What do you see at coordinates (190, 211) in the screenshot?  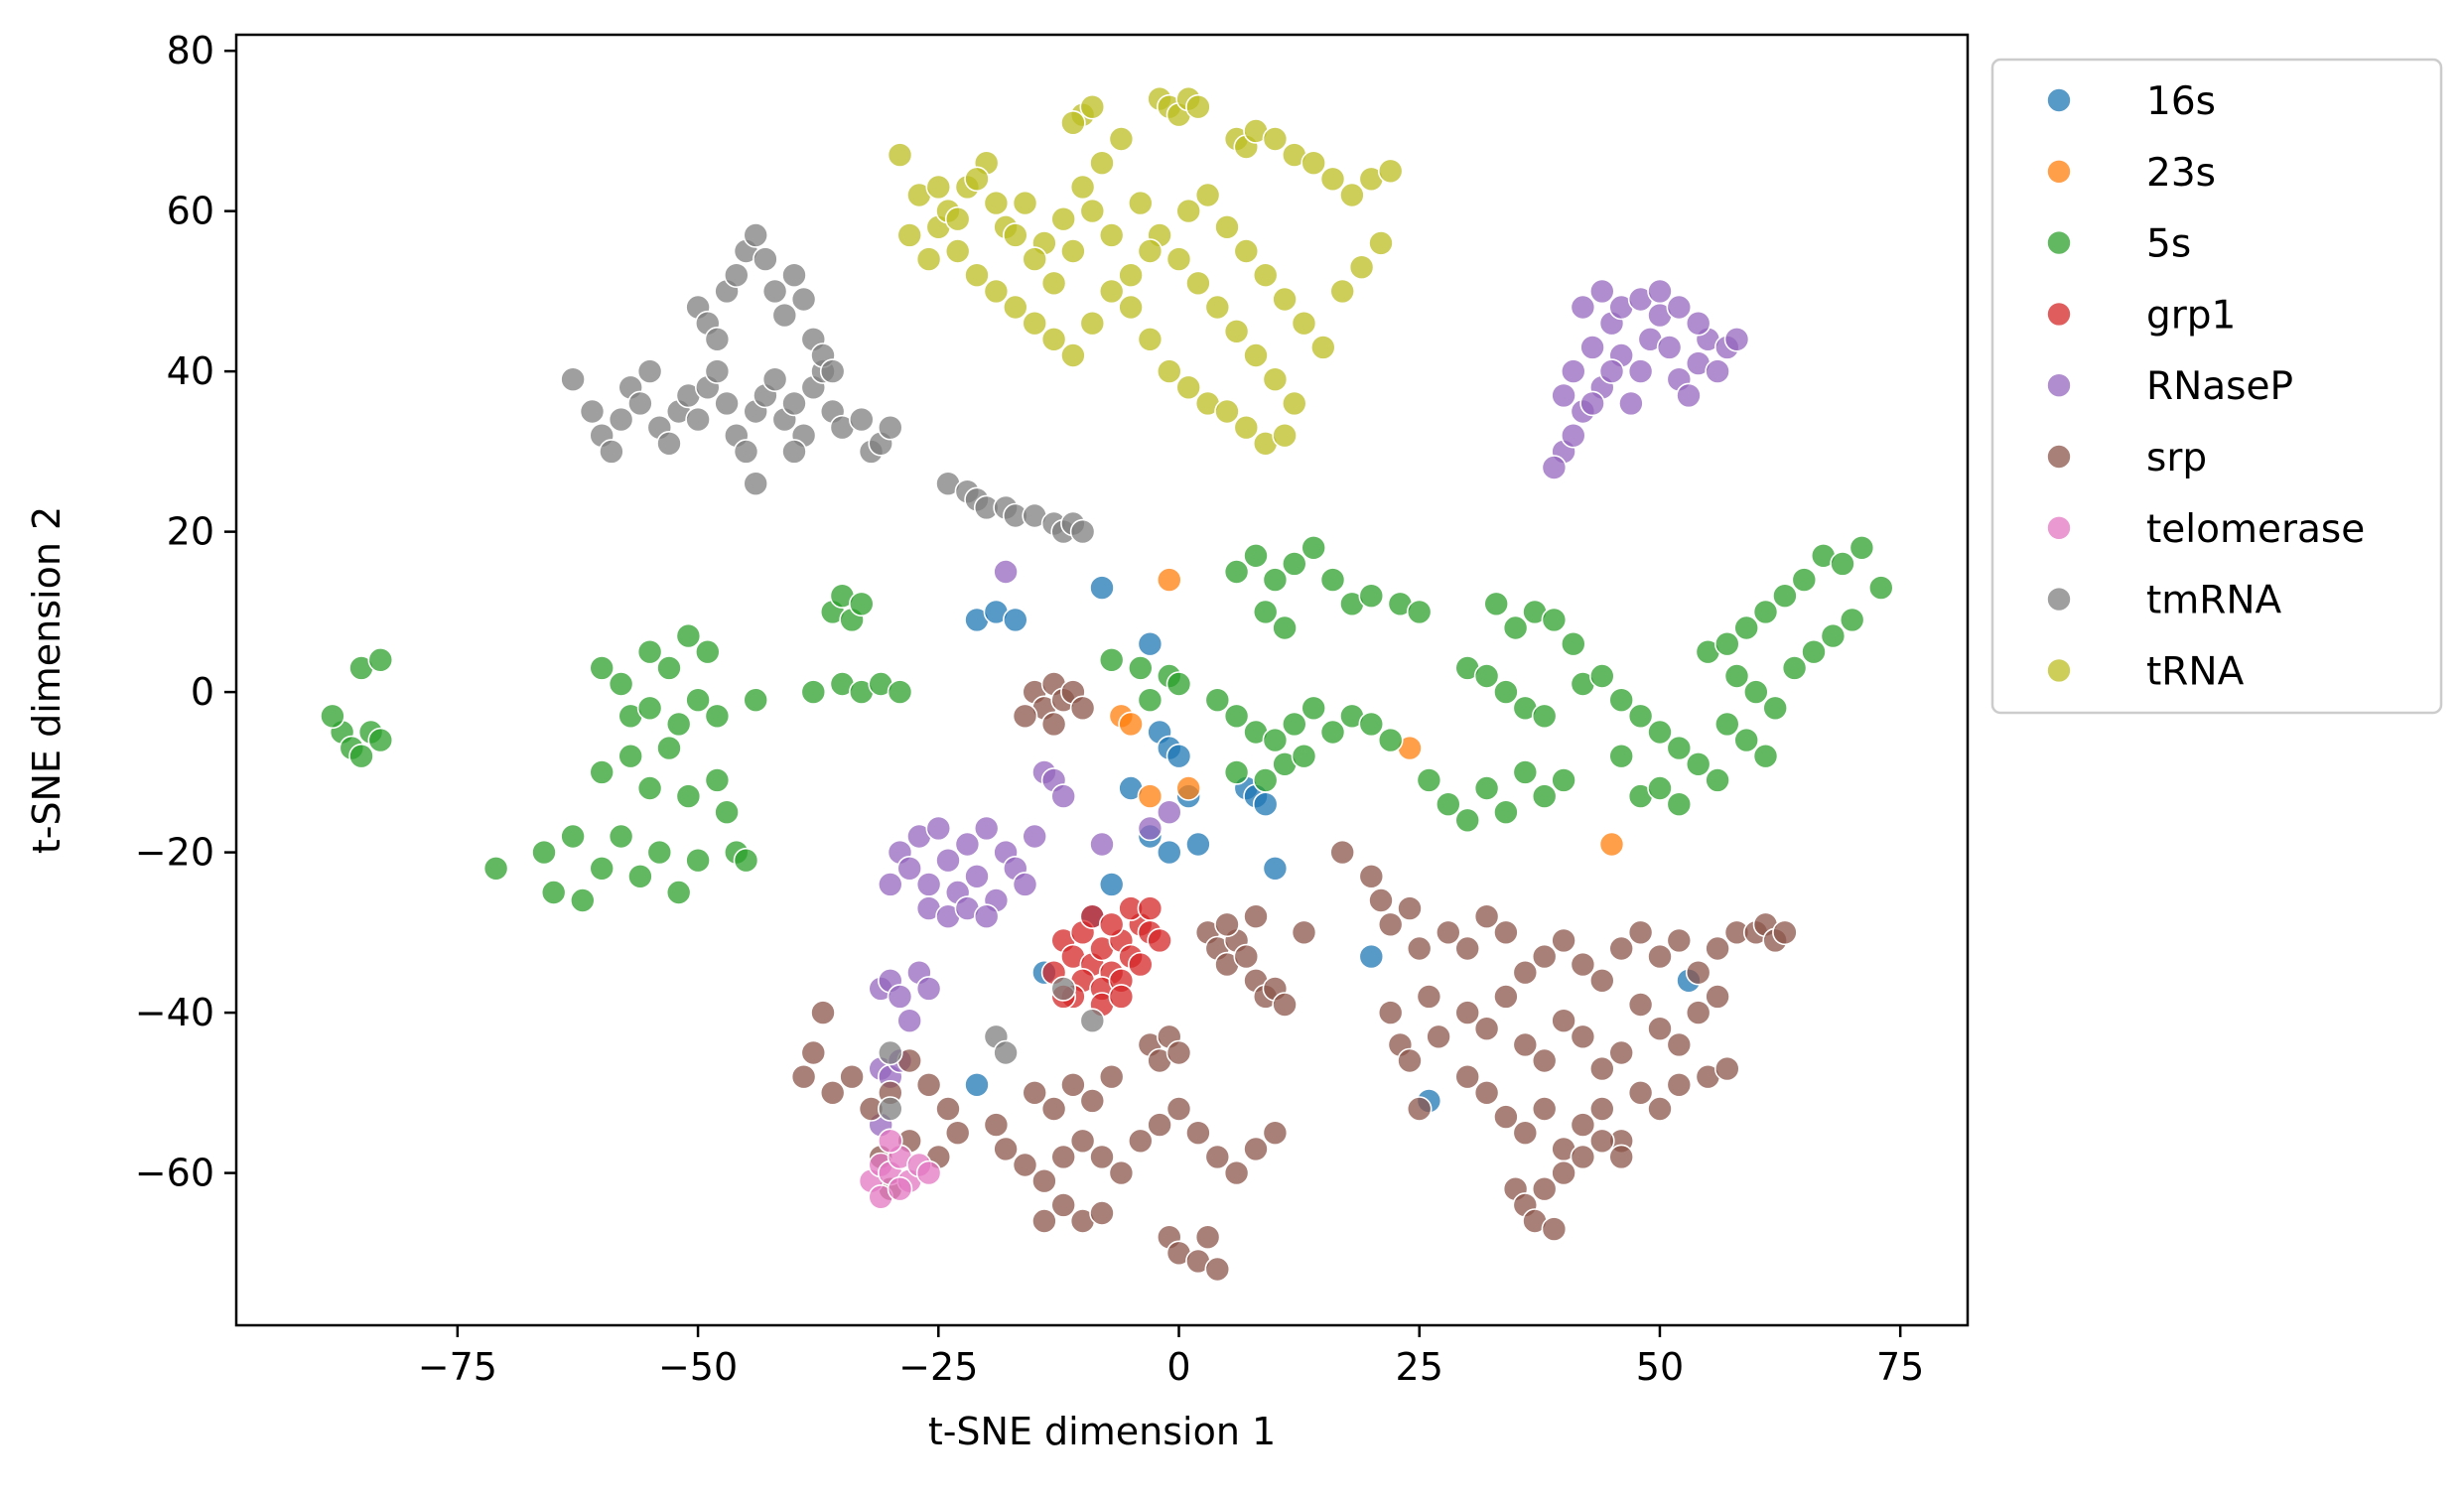 I see `y-tick-label: 60` at bounding box center [190, 211].